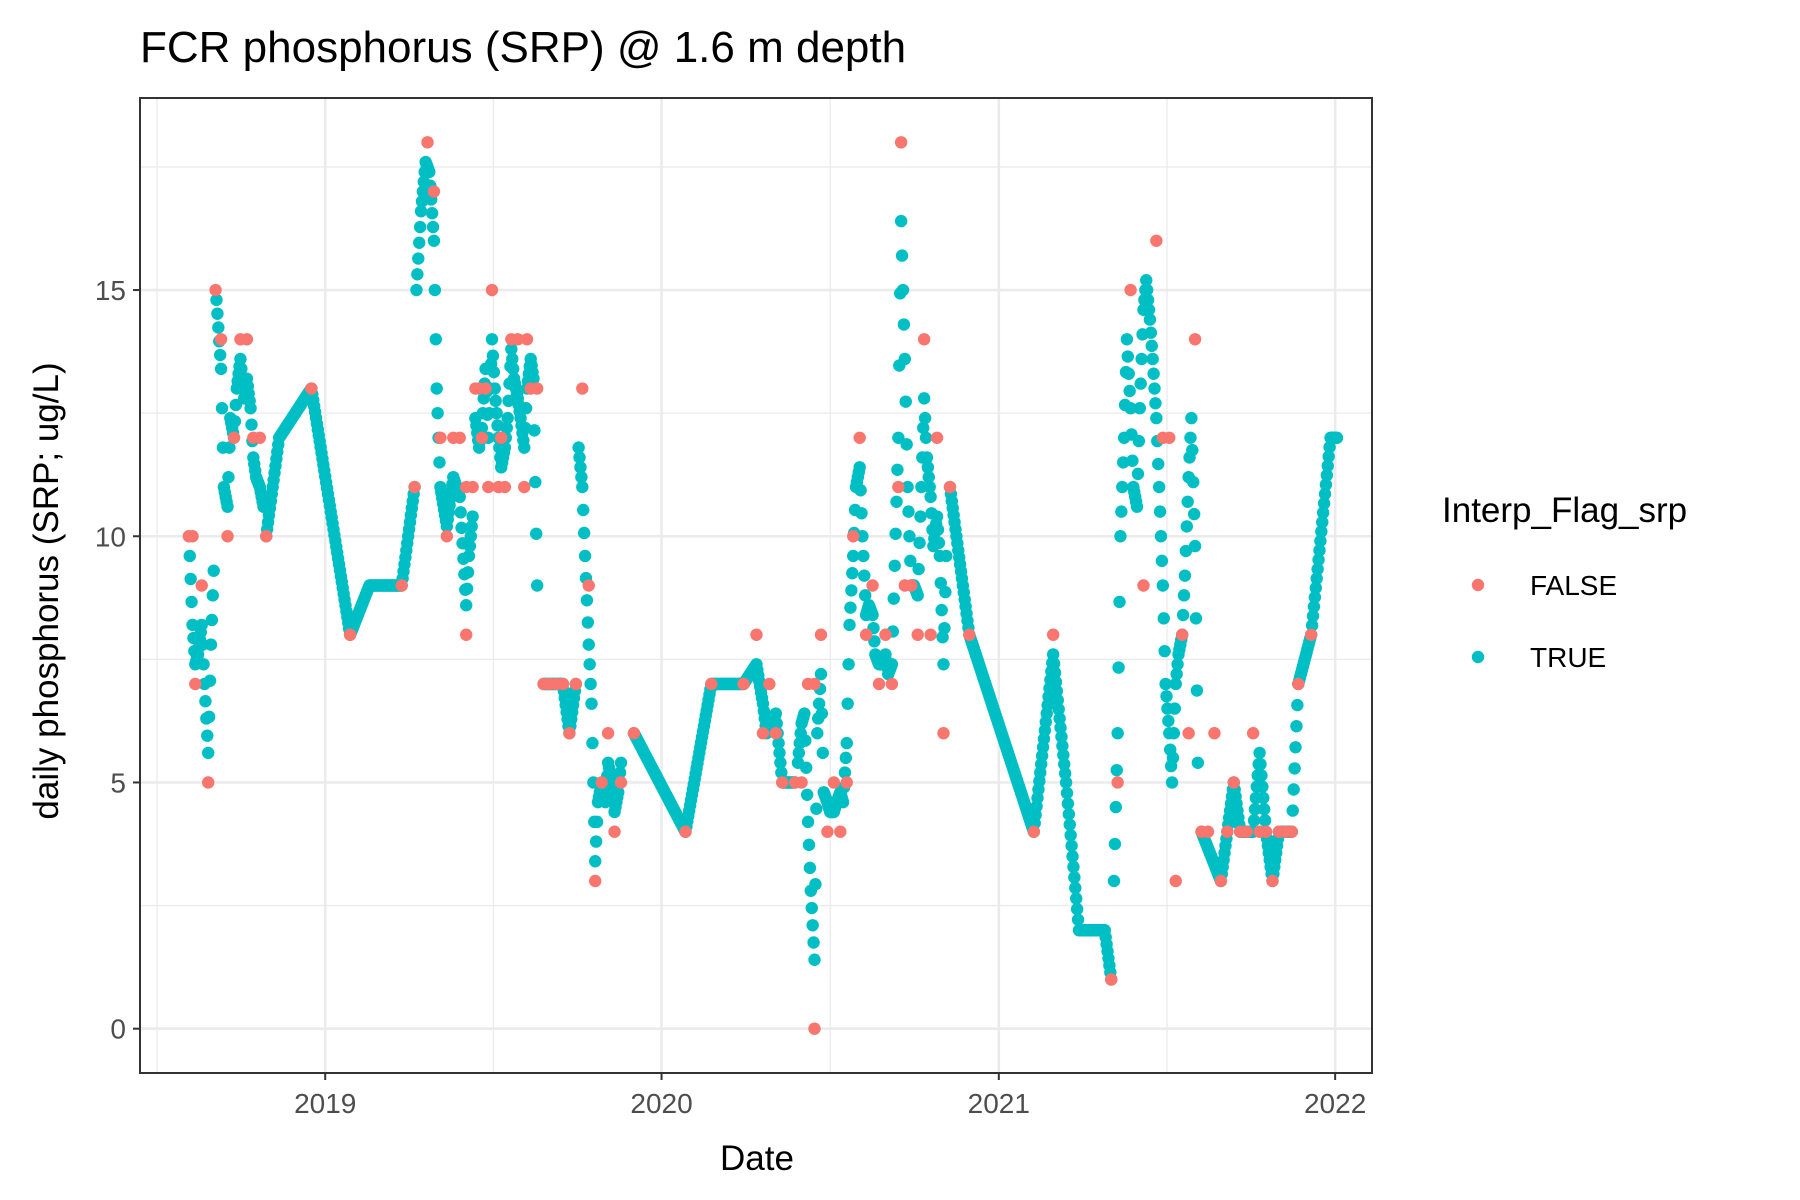 This screenshot has height=1200, width=1800. What do you see at coordinates (118, 1029) in the screenshot?
I see `y-tick-label: 0` at bounding box center [118, 1029].